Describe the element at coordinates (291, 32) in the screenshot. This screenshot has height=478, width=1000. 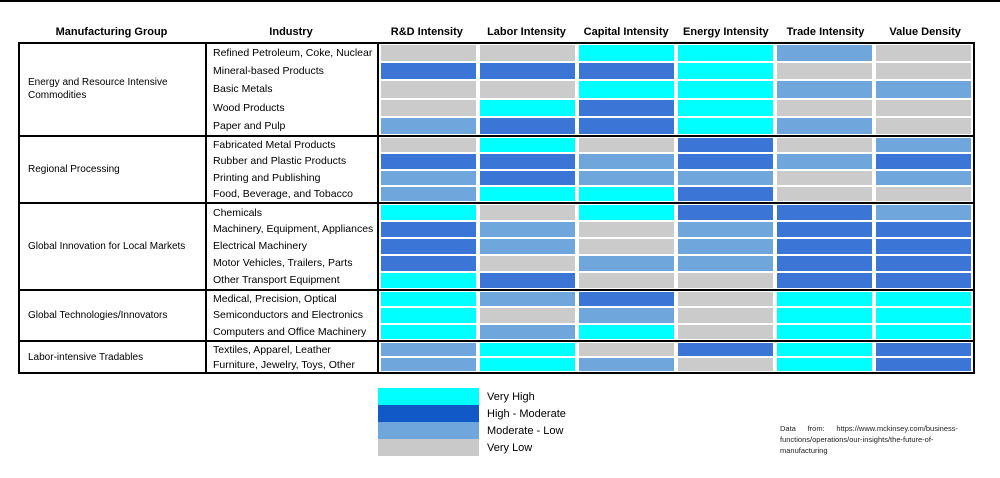
I see `header-industry: Industry` at that location.